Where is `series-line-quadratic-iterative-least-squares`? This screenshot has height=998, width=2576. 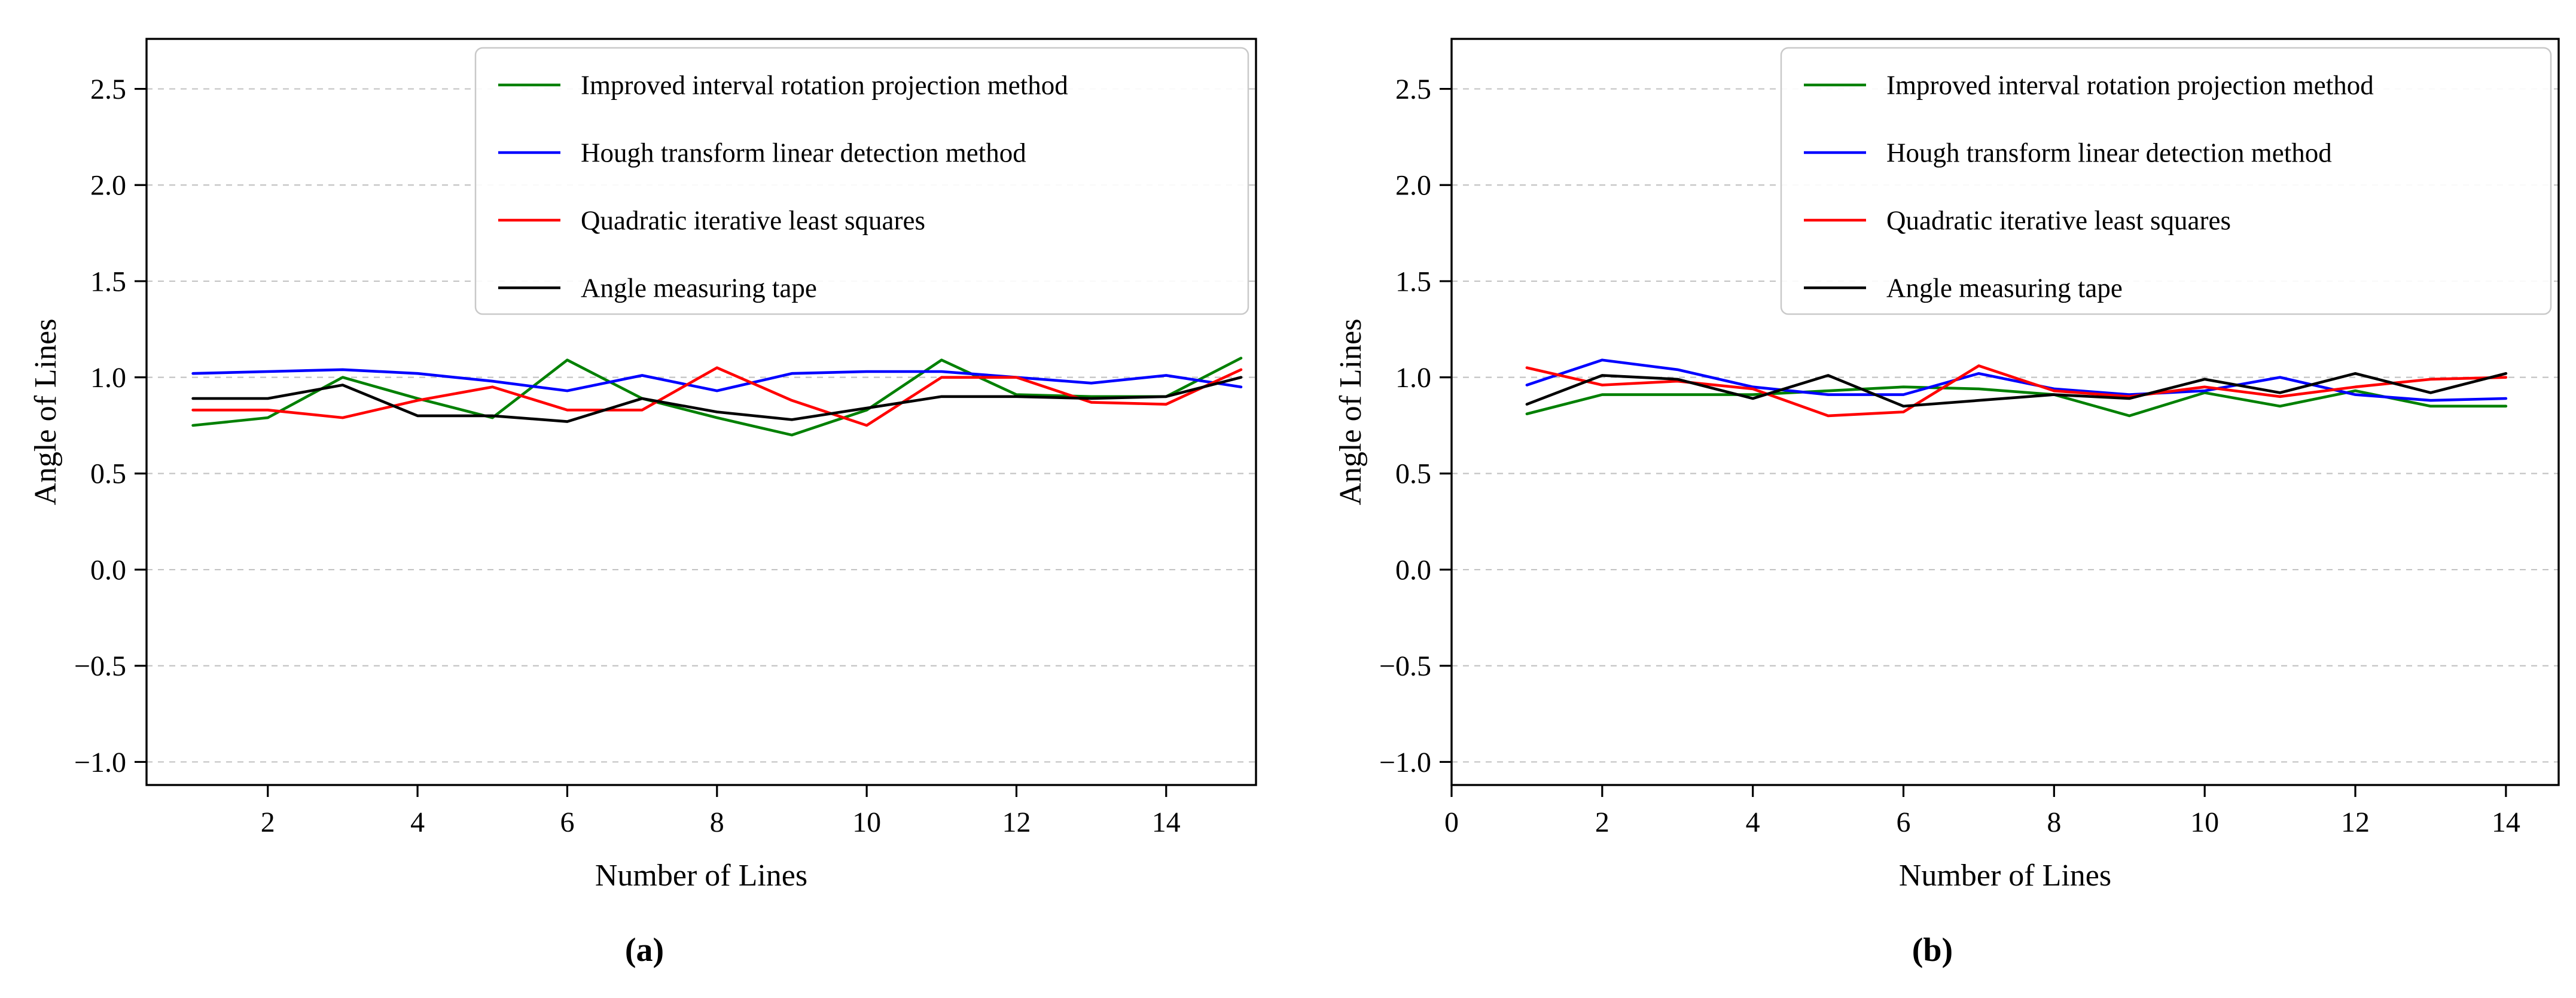
series-line-quadratic-iterative-least-squares is located at coordinates (717, 397).